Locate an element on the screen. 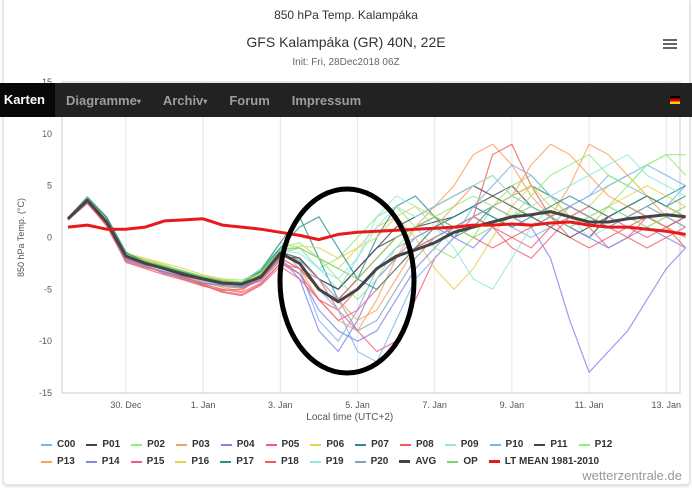  legend-label: P08 is located at coordinates (424, 444).